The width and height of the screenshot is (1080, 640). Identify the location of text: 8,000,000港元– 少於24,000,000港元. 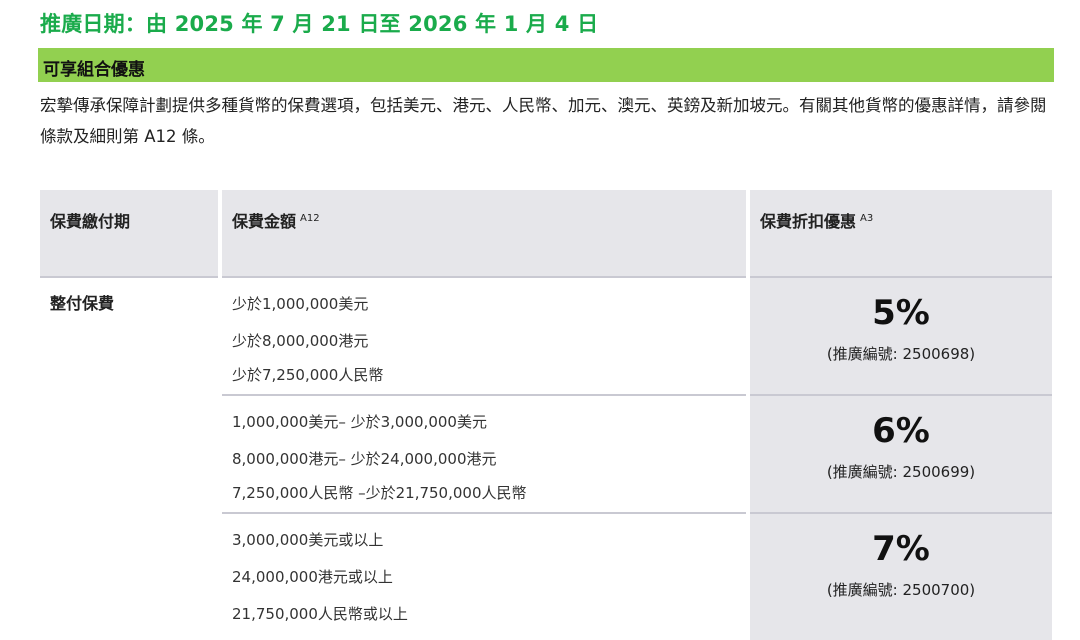
(364, 459).